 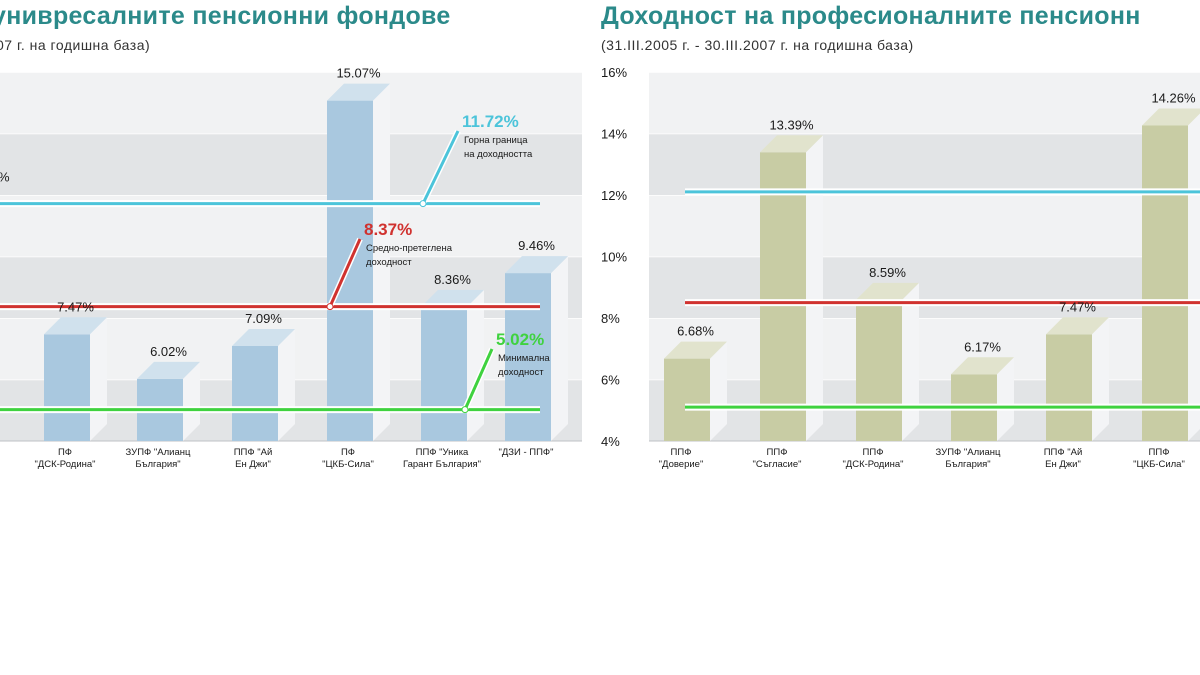 I want to click on left-category-label: България", so click(x=157, y=464).